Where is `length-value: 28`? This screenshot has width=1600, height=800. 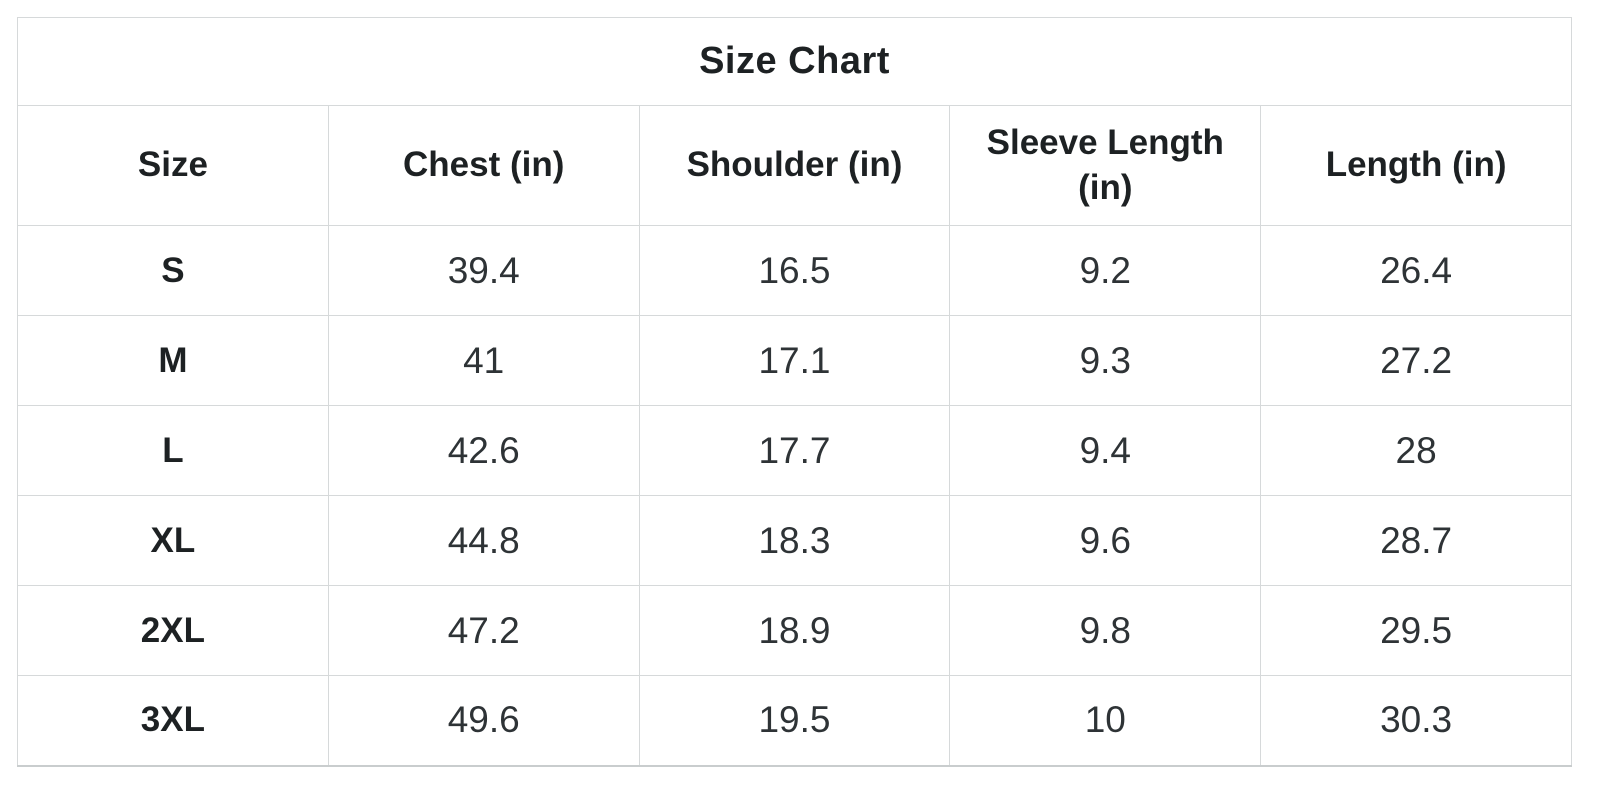
length-value: 28 is located at coordinates (1416, 450).